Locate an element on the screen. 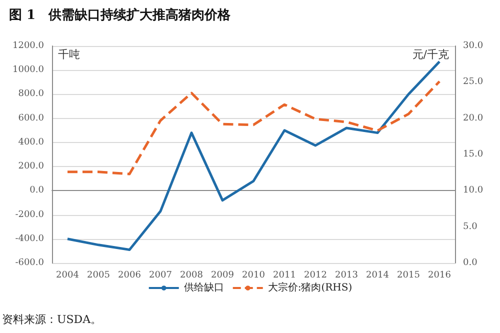 The width and height of the screenshot is (500, 333). y-tick-label: 800.0 is located at coordinates (31, 94).